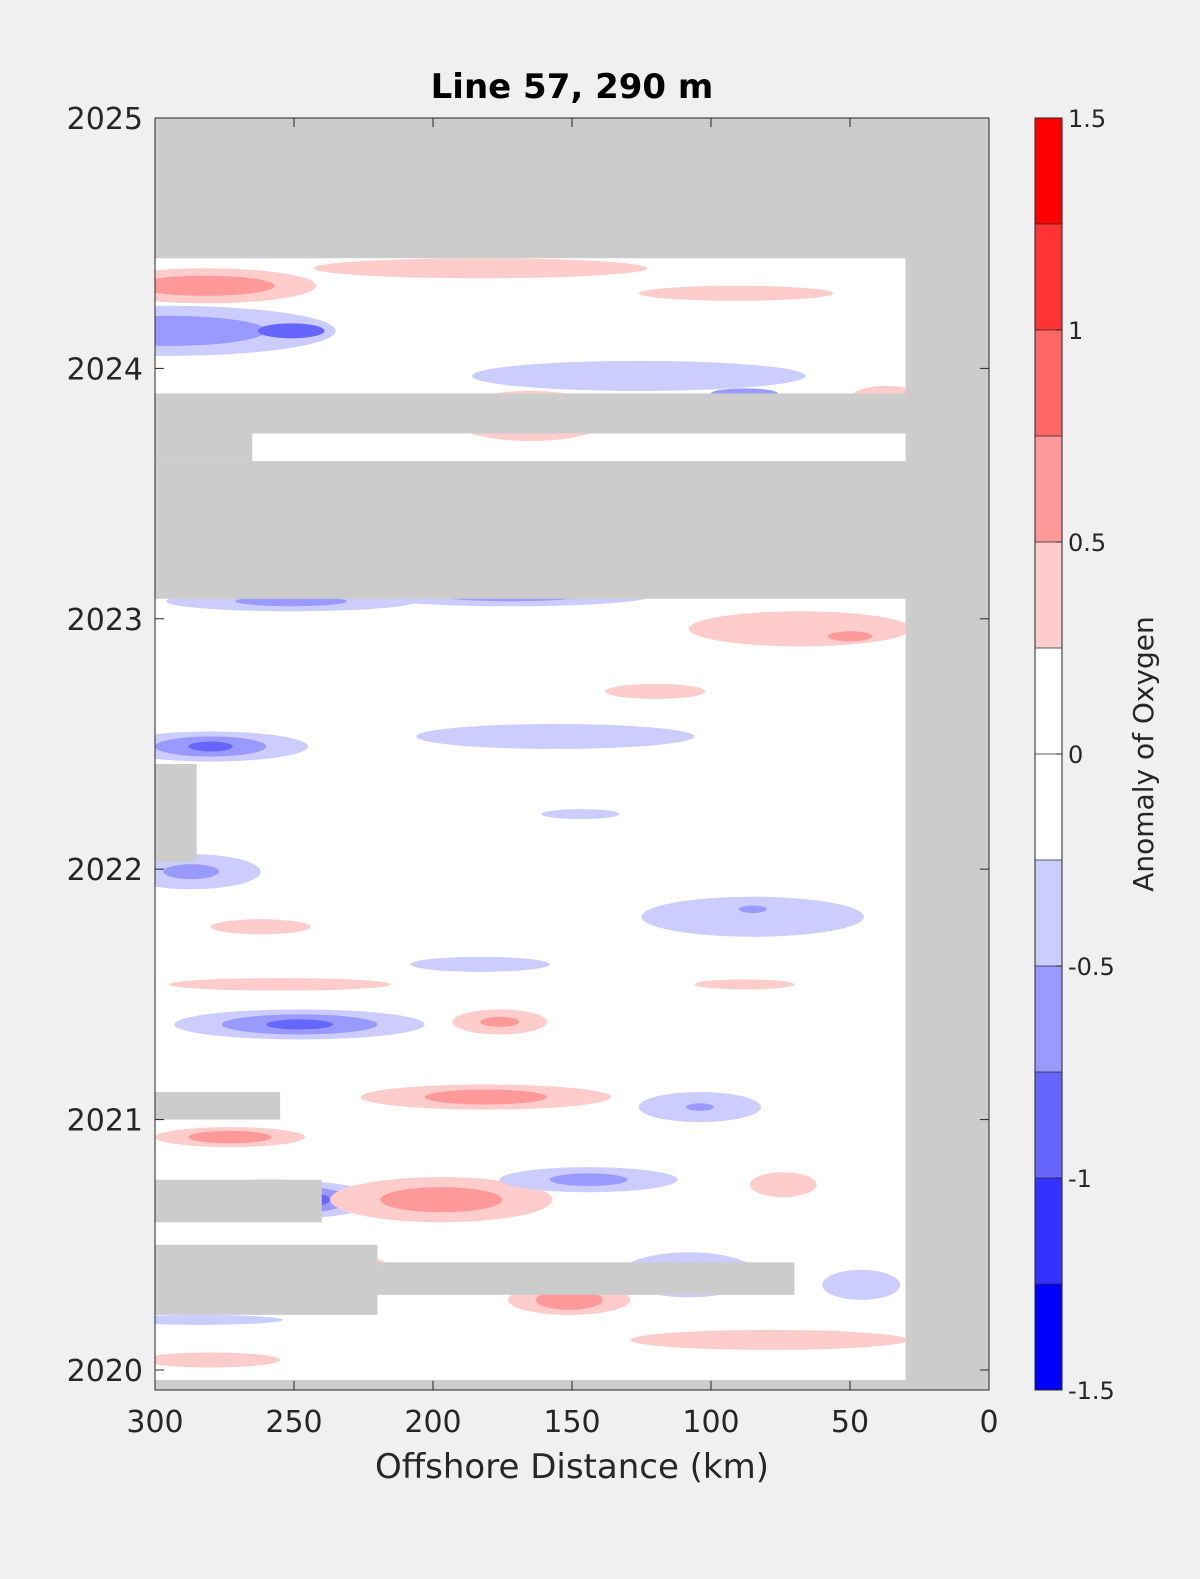 The width and height of the screenshot is (1200, 1579). What do you see at coordinates (105, 119) in the screenshot?
I see `y-tick-label: 2025` at bounding box center [105, 119].